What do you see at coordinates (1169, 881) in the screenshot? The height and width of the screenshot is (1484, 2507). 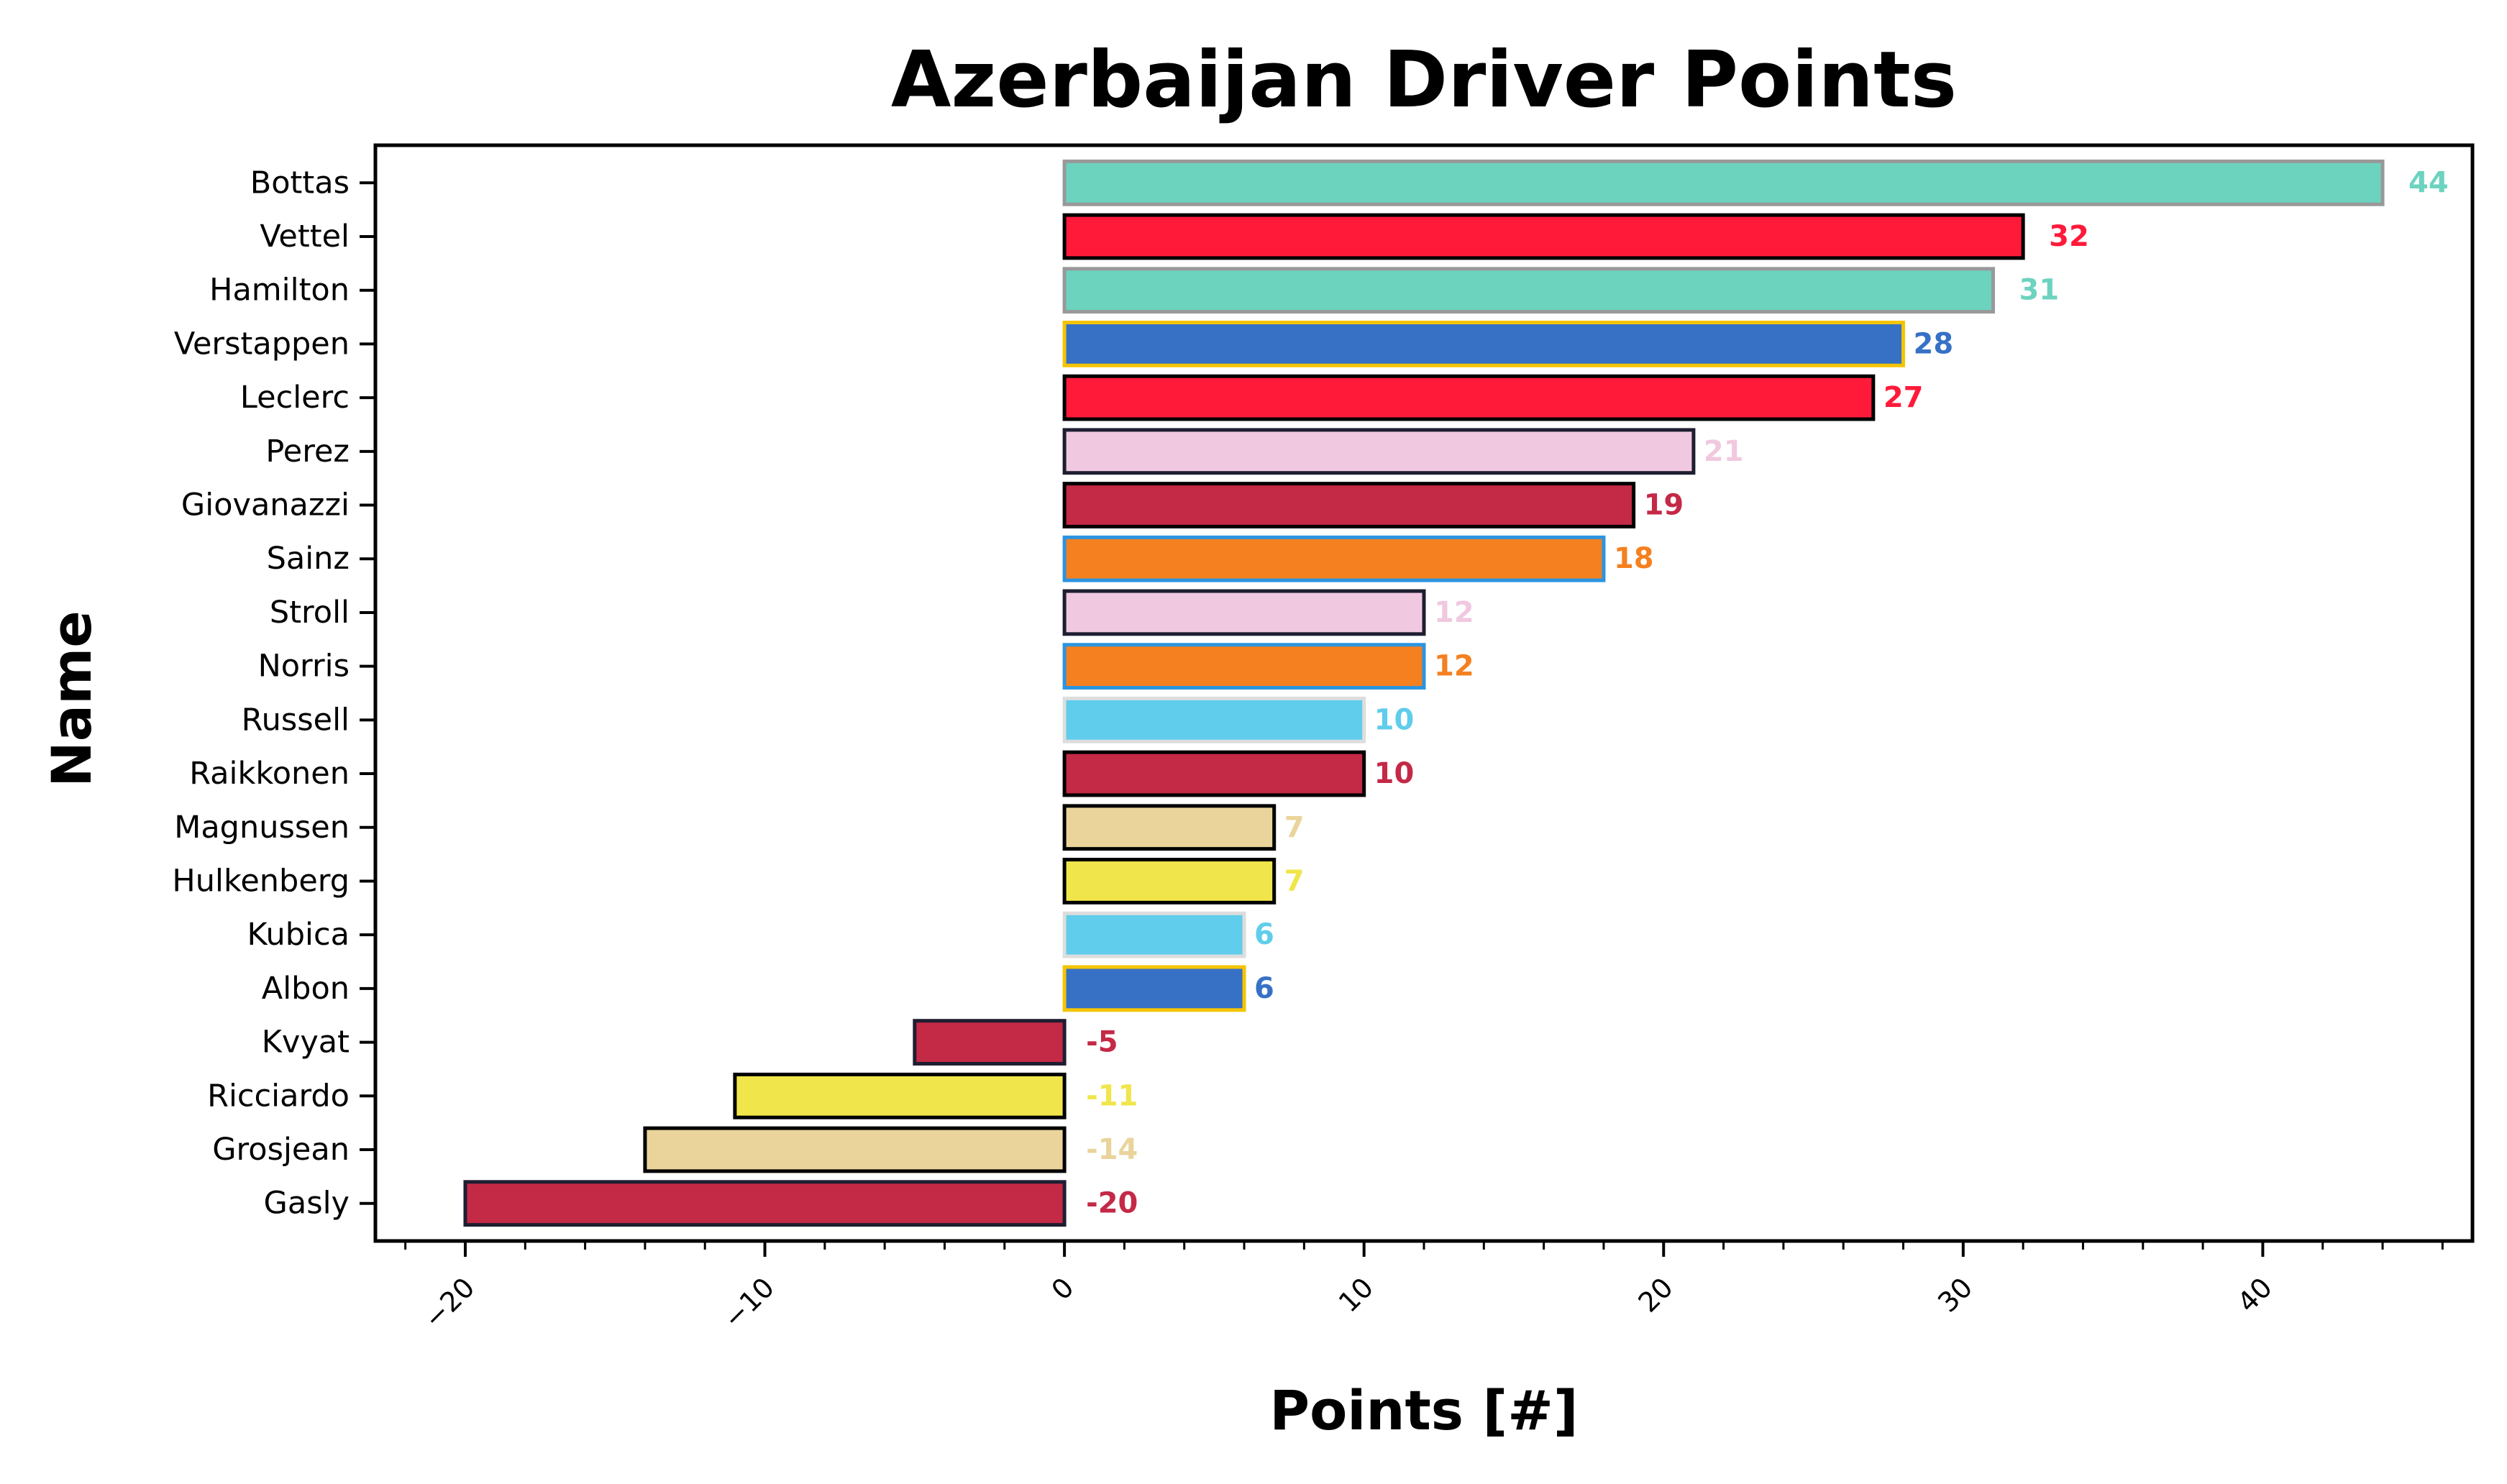 I see `bar-hulkenberg` at bounding box center [1169, 881].